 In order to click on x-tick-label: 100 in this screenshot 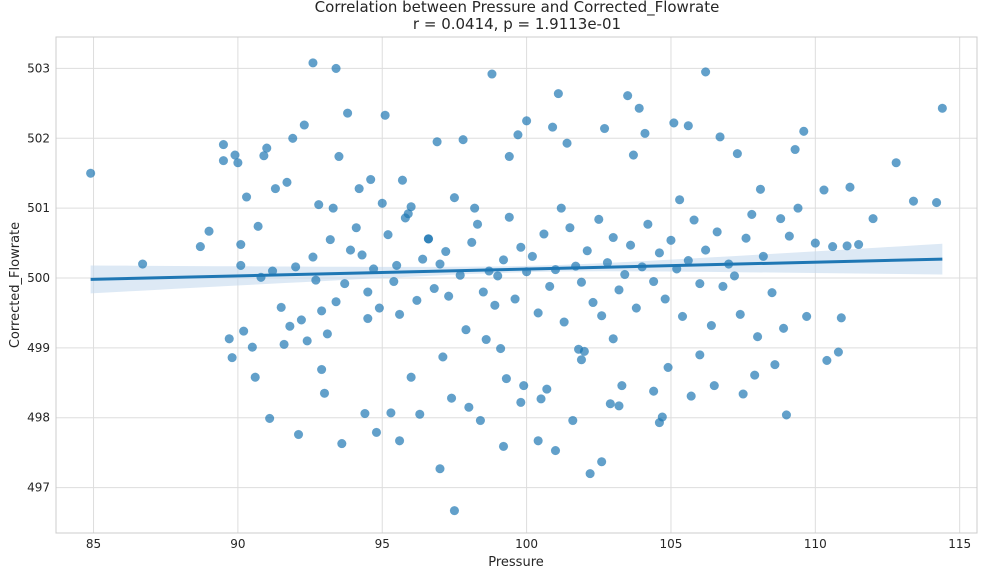, I will do `click(526, 544)`.